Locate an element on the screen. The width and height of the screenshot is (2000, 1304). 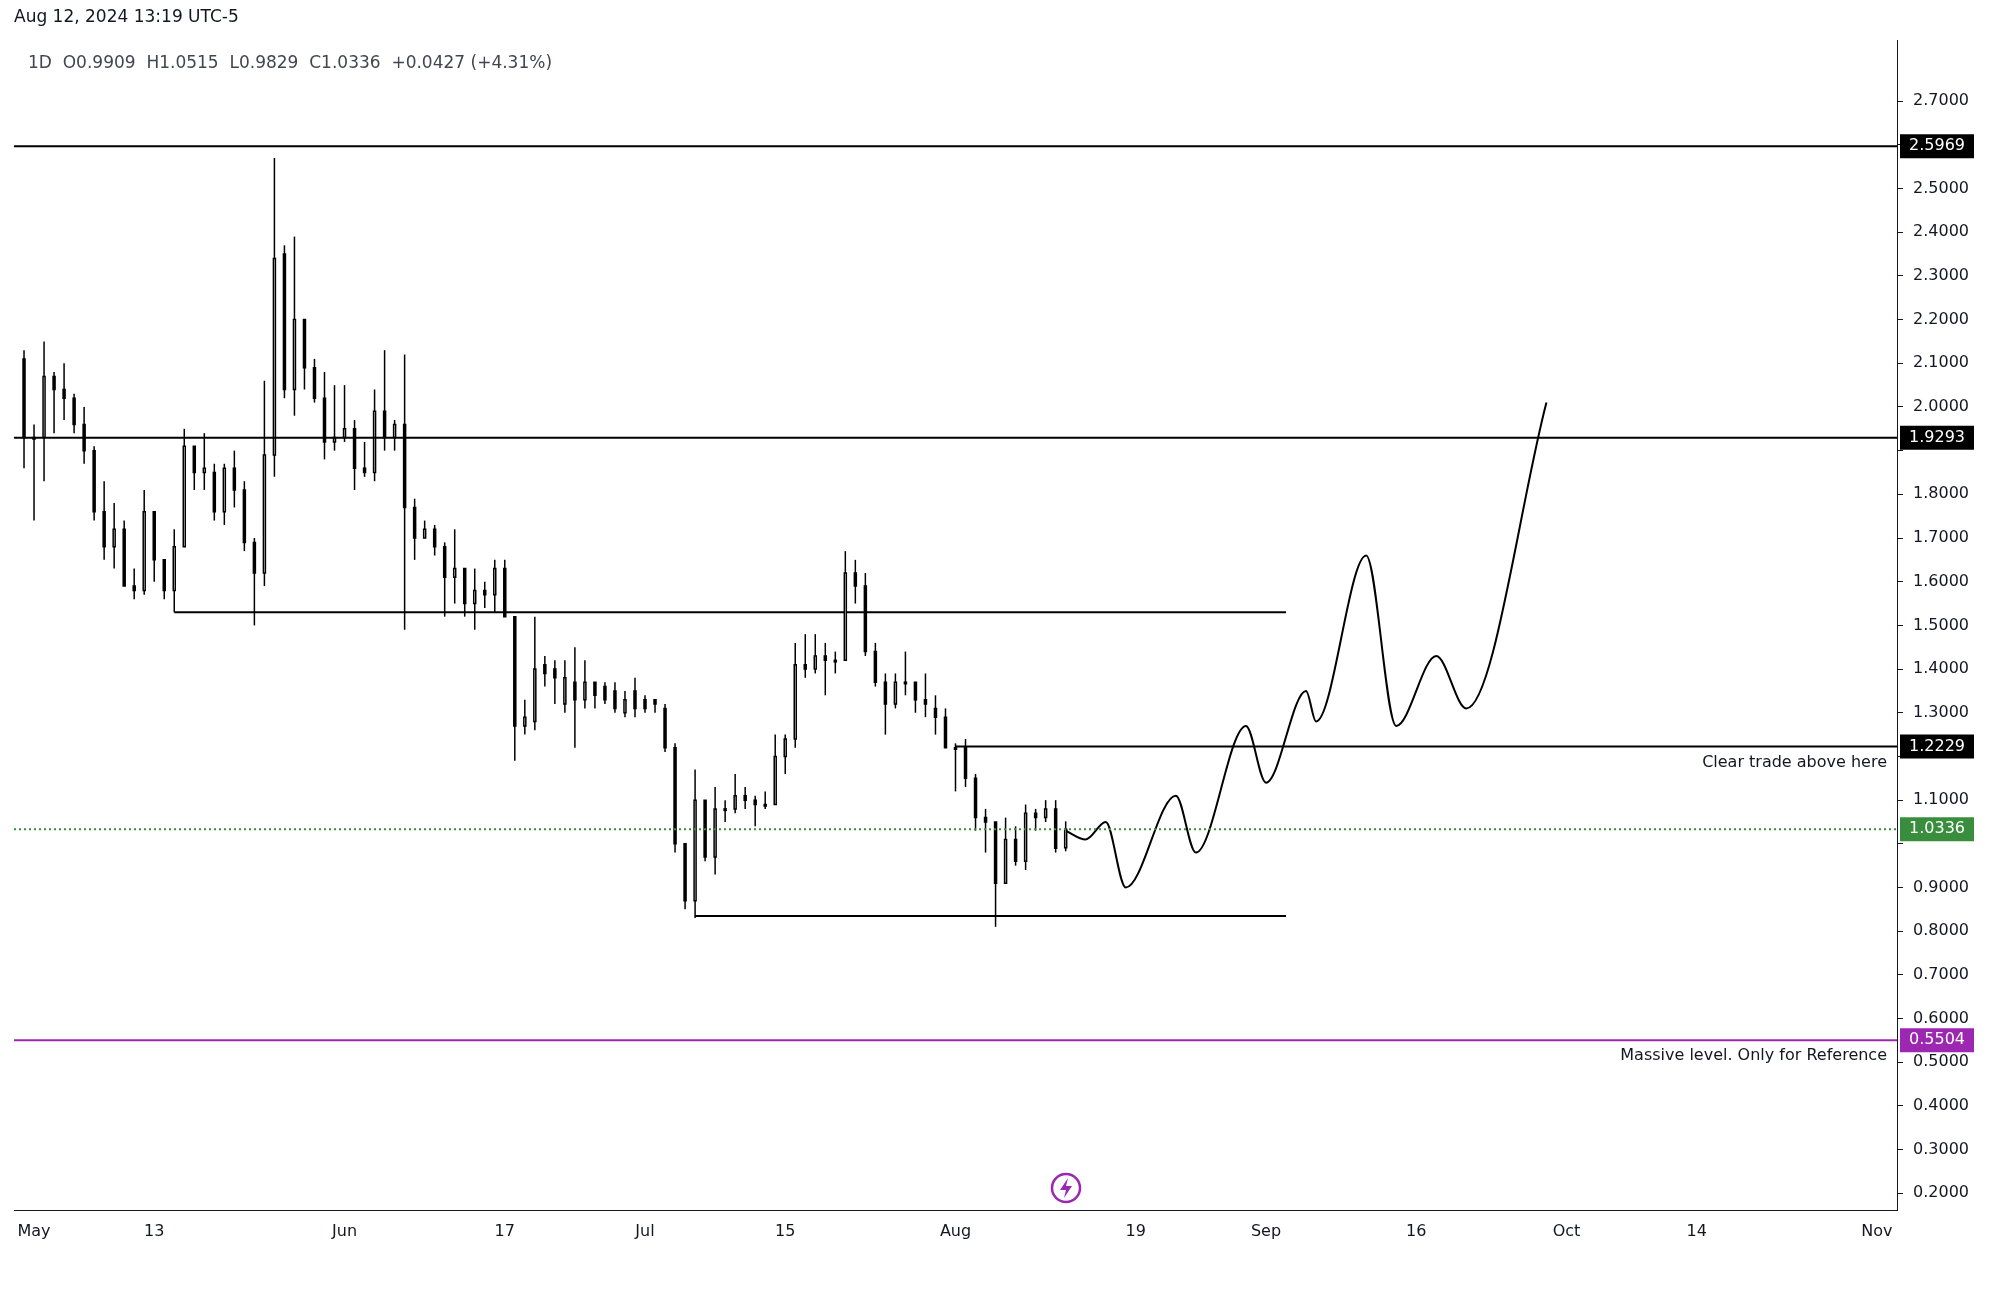
y-tick-label: 0.4000 is located at coordinates (1941, 1105).